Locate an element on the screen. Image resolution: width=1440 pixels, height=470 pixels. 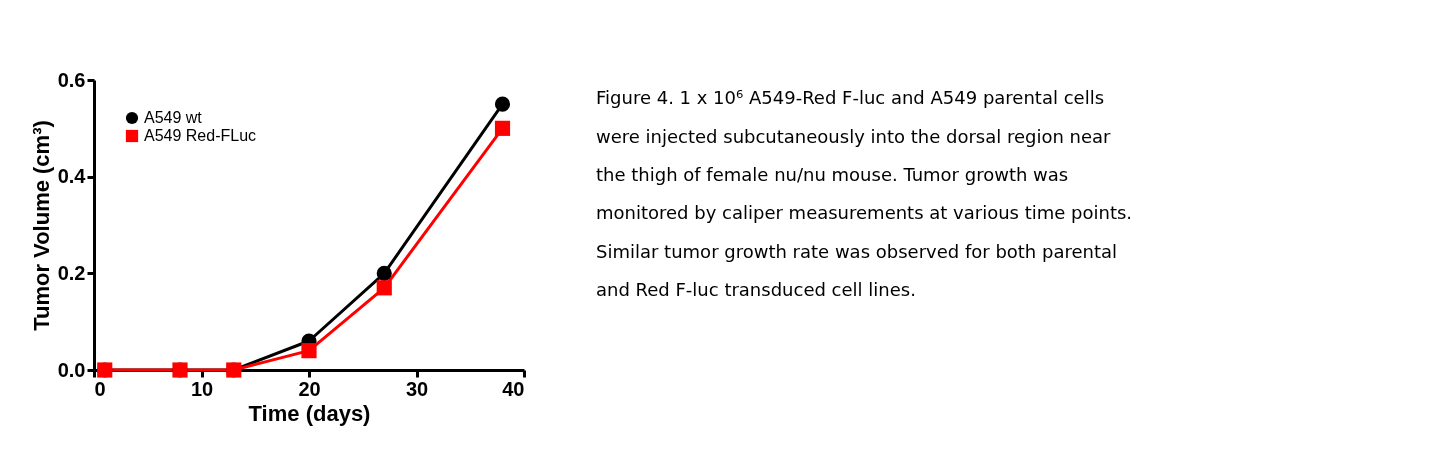
y-tick-label: 0.6 is located at coordinates (71, 79).